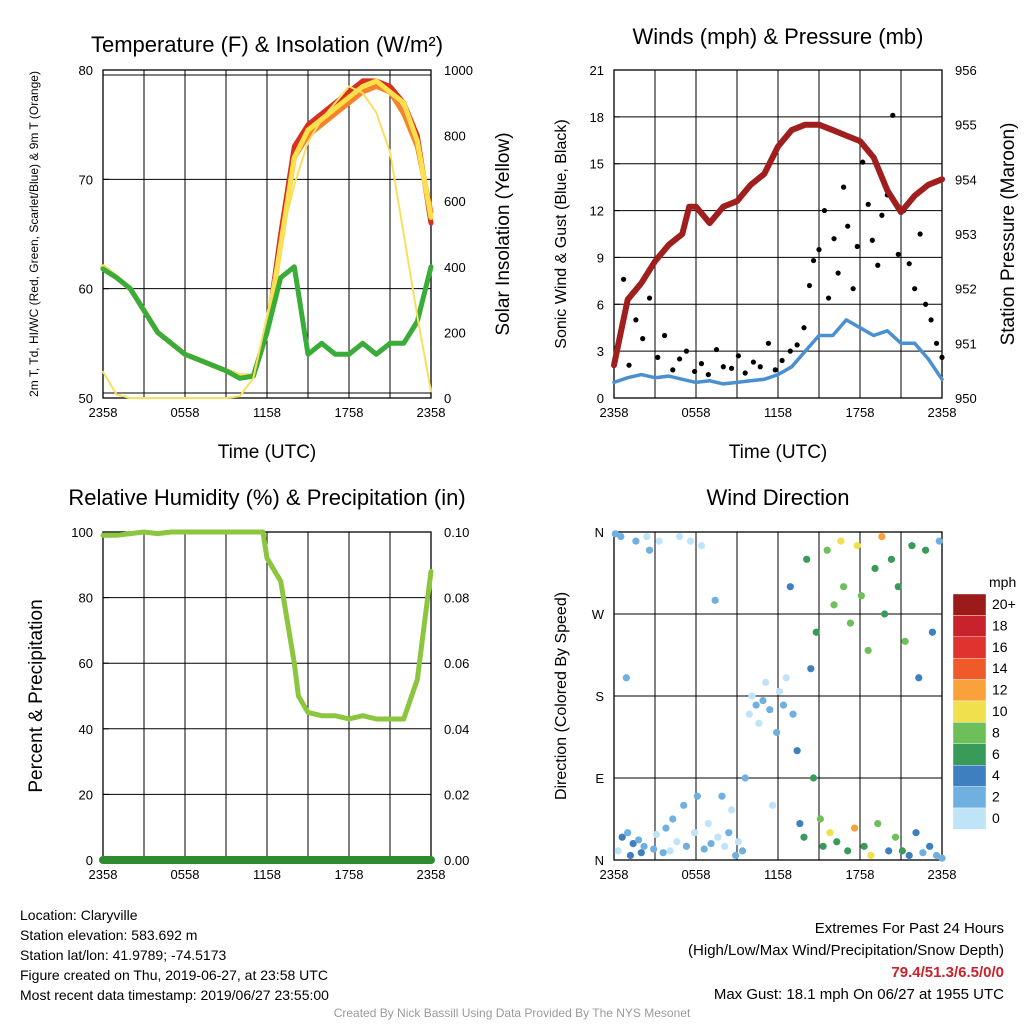 Image resolution: width=1024 pixels, height=1024 pixels. I want to click on y2-tick-label: 953, so click(966, 234).